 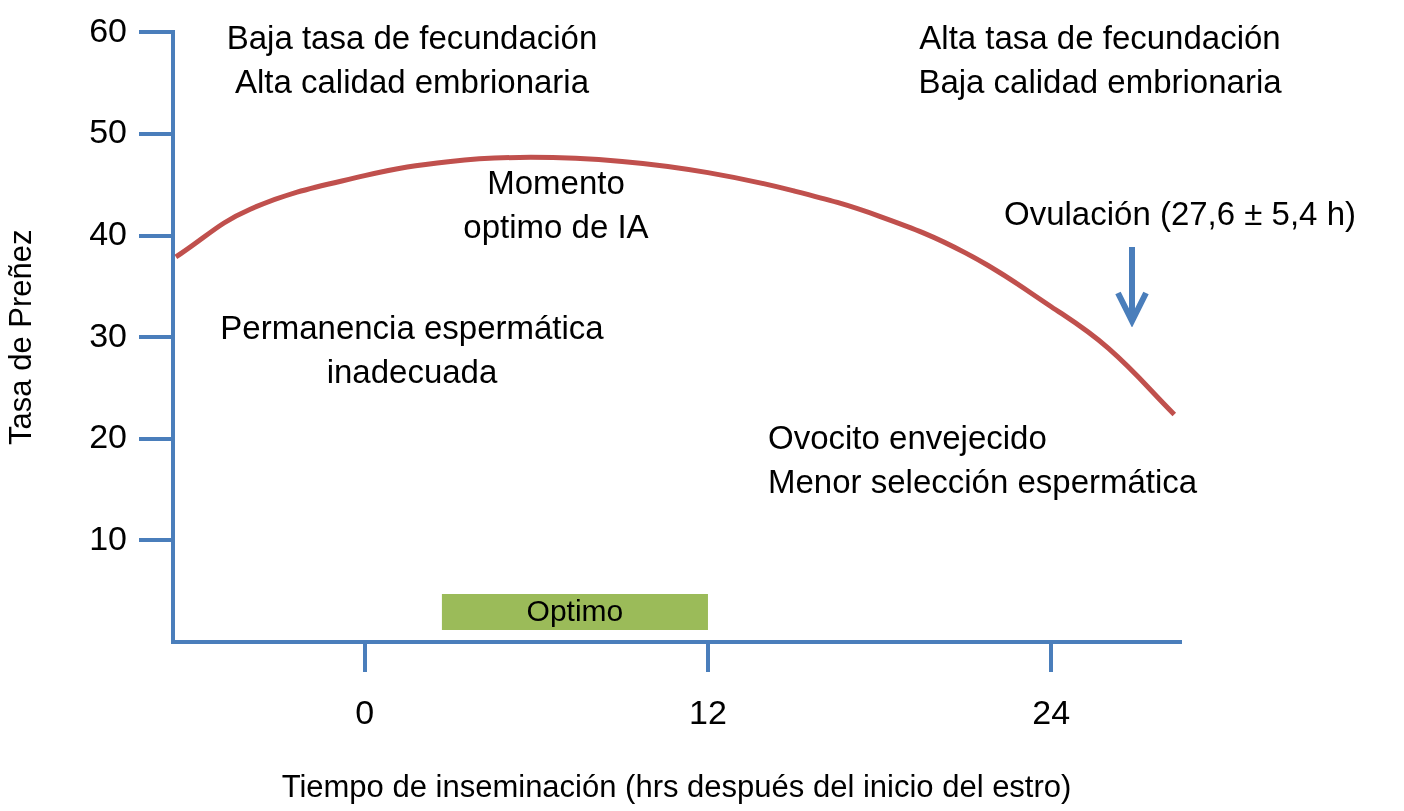 What do you see at coordinates (108, 537) in the screenshot?
I see `y-tick-label: 10` at bounding box center [108, 537].